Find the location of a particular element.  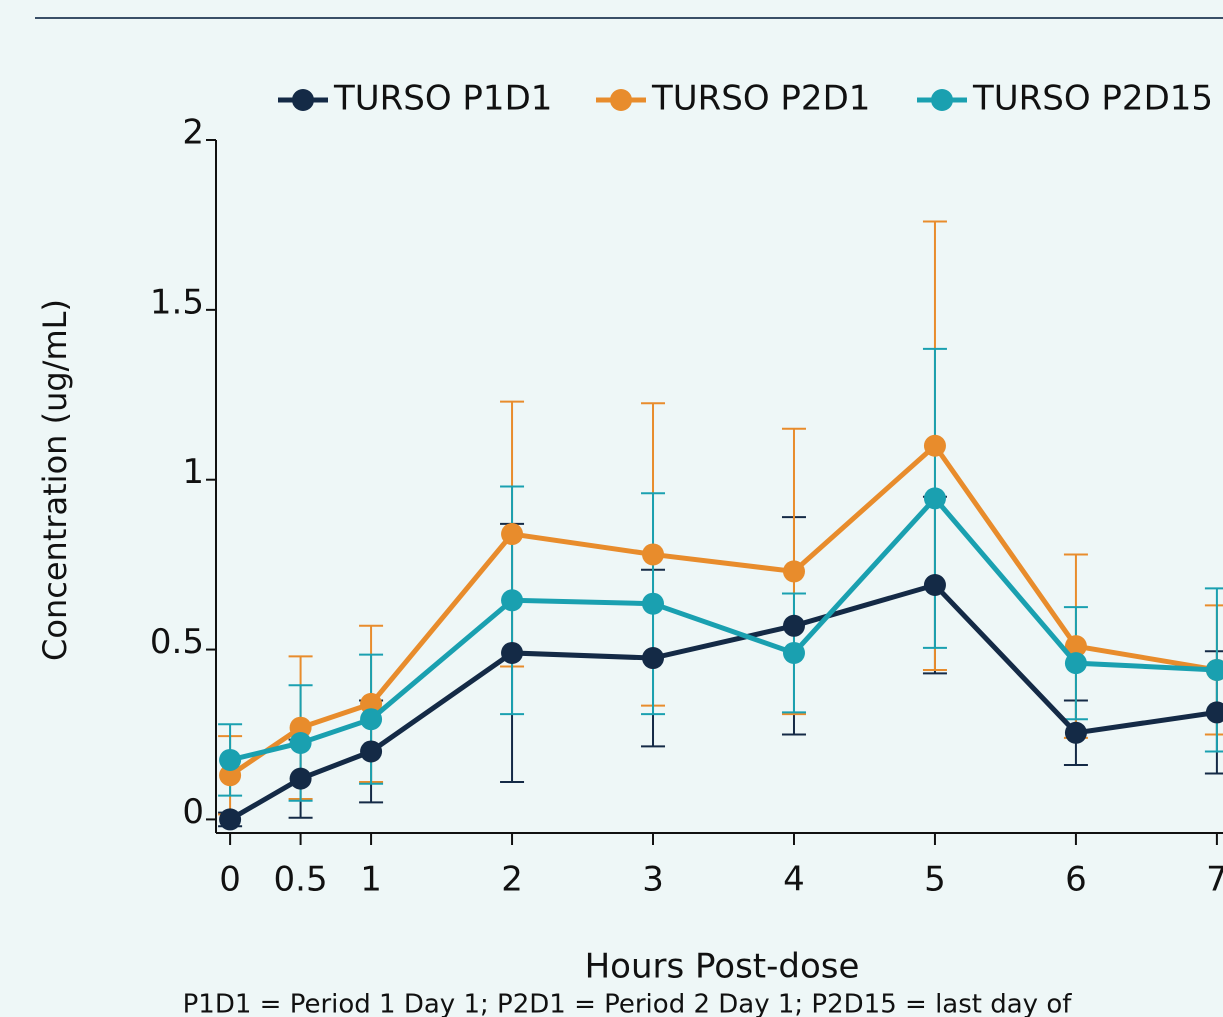

y-tick-label: 1.5 is located at coordinates (177, 302).